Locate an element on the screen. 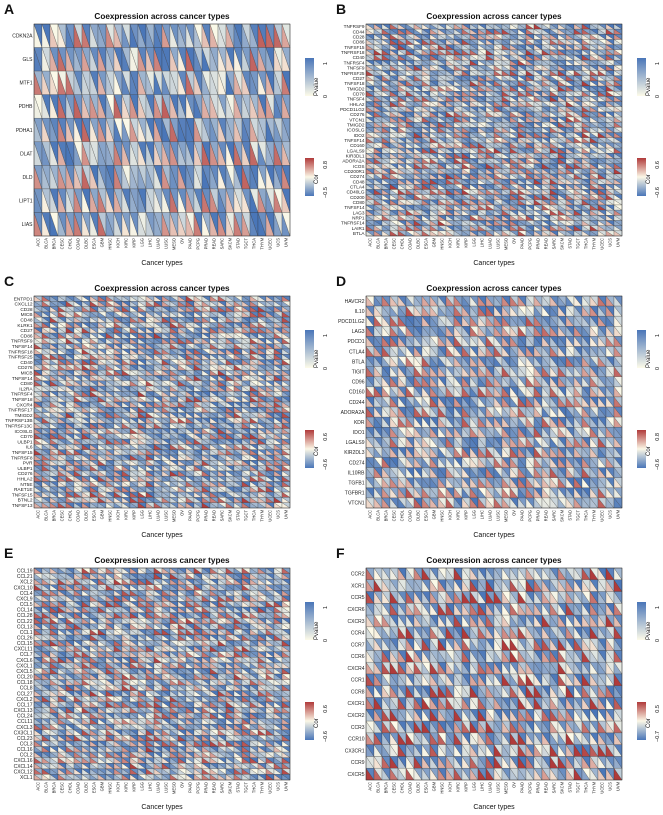  column-label: LIHC is located at coordinates (481, 242).